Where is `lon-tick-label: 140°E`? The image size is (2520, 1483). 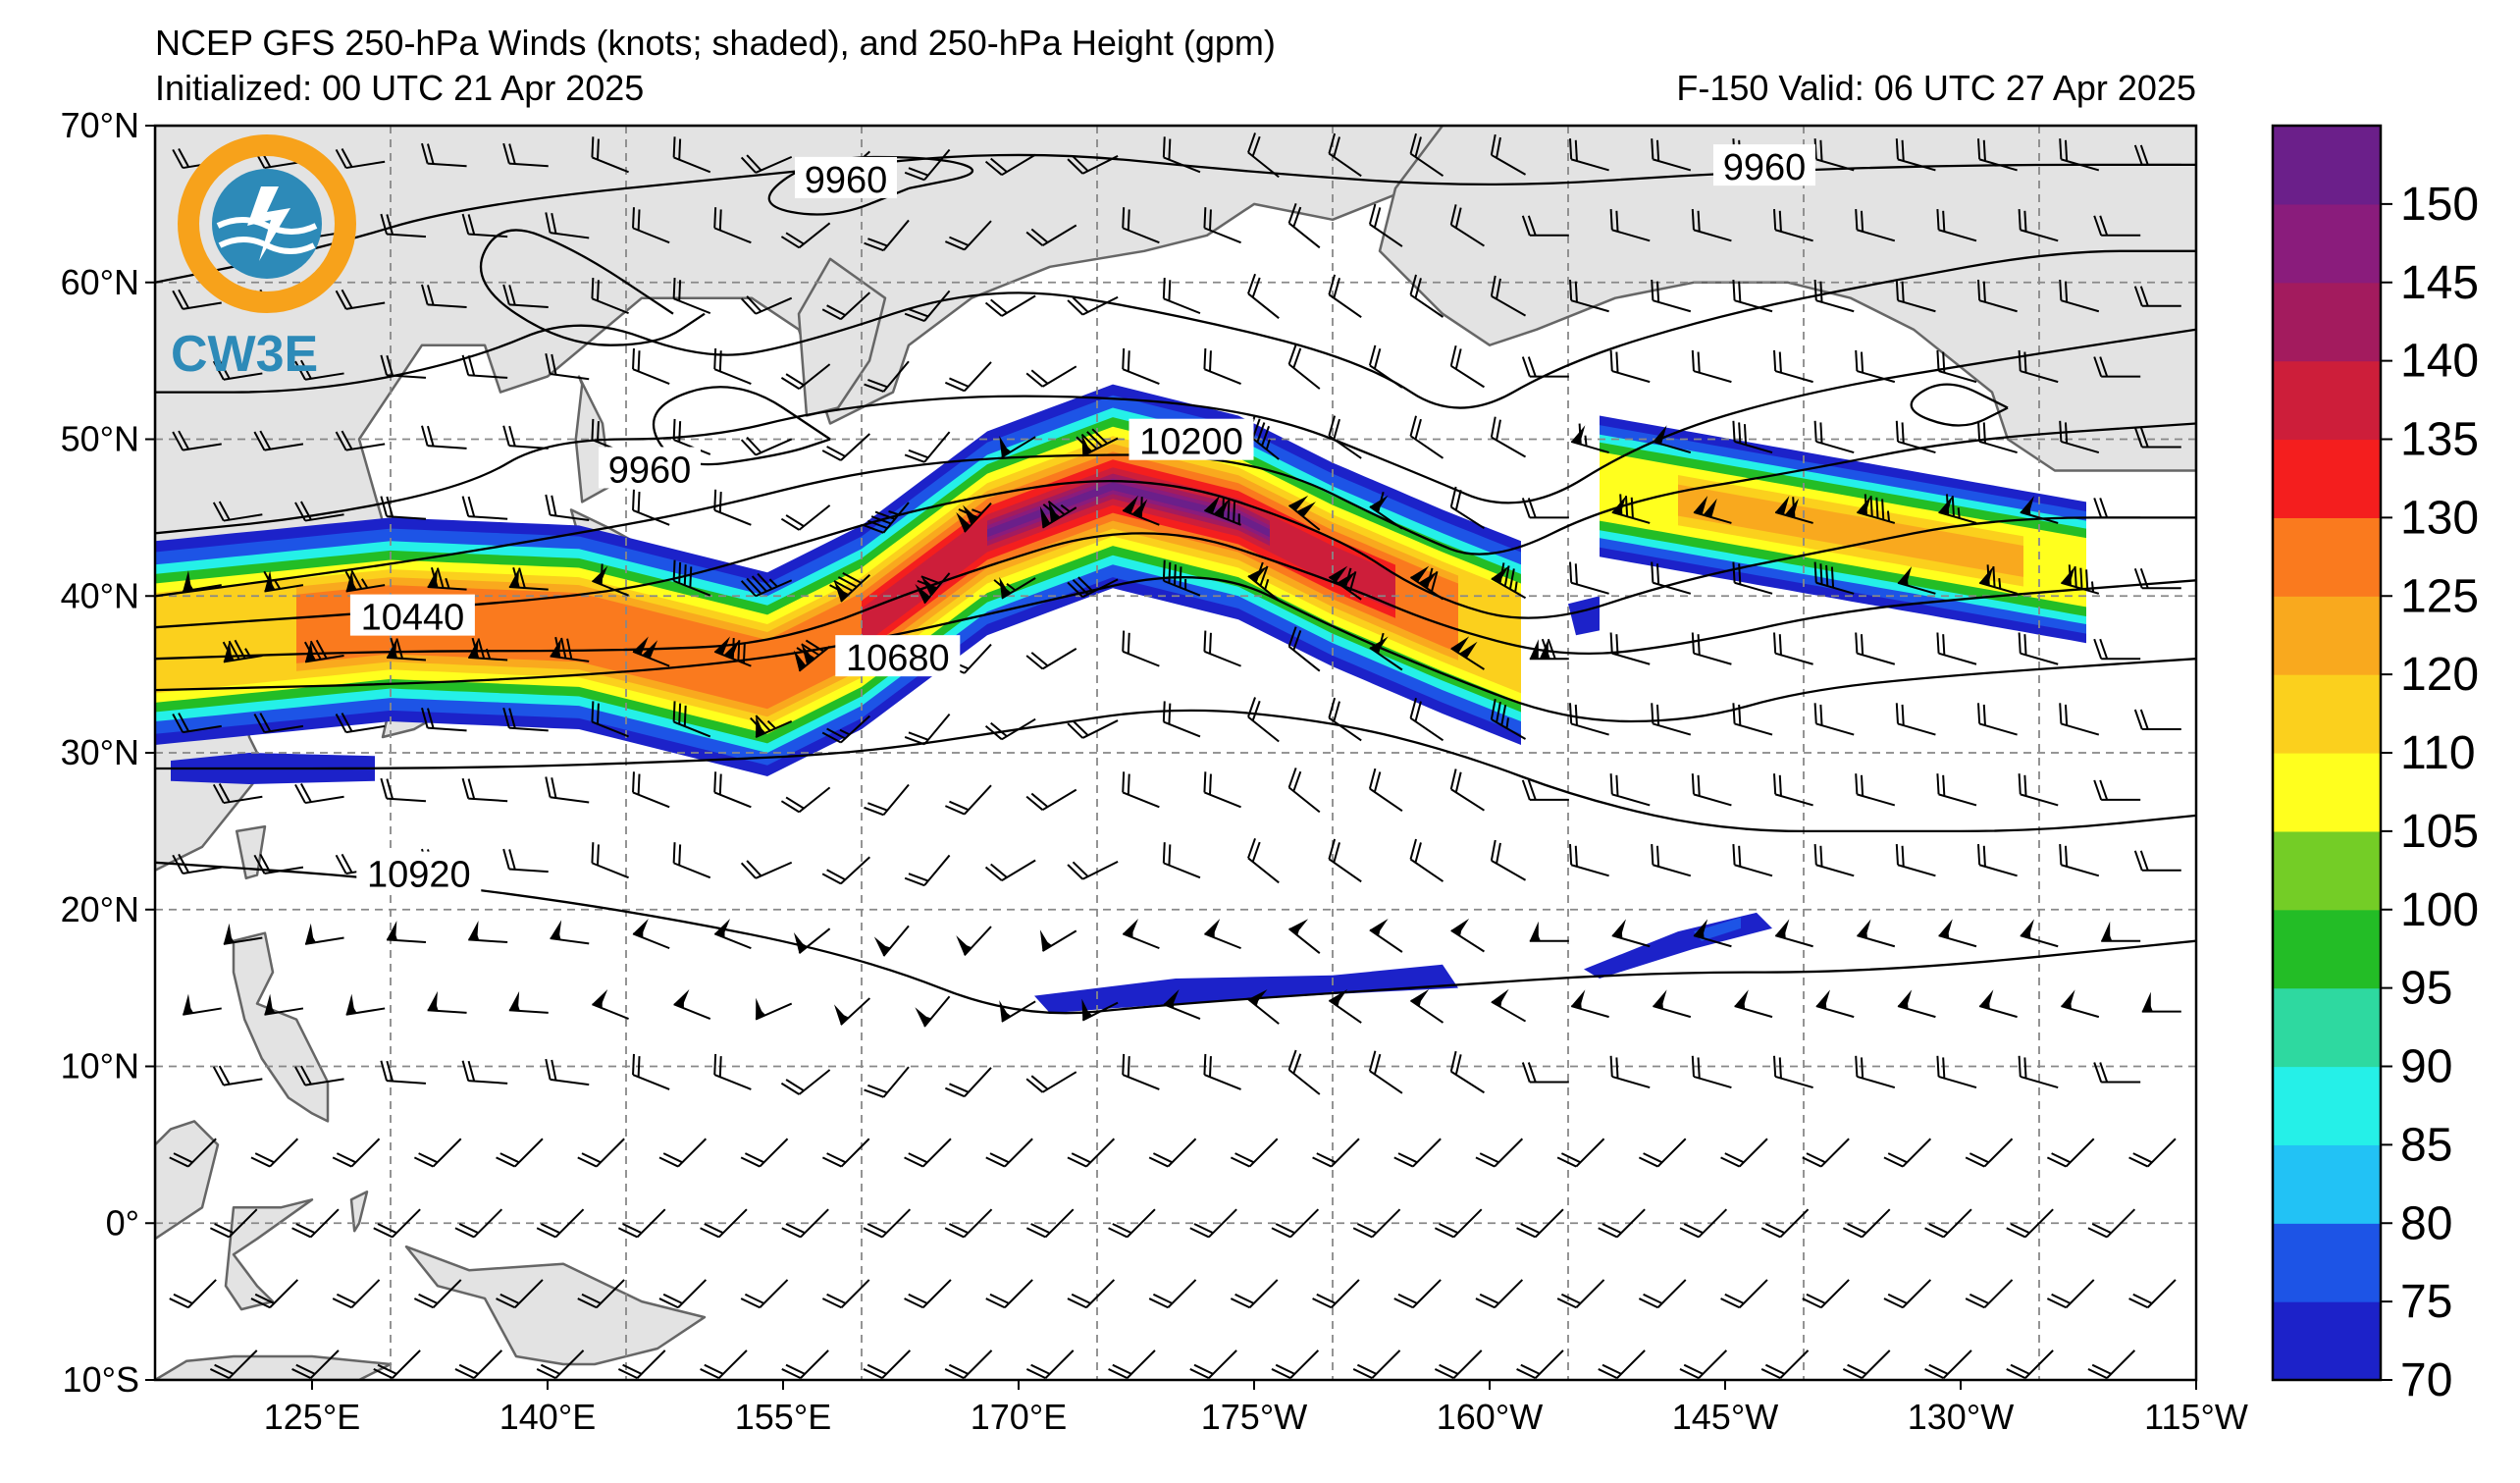 lon-tick-label: 140°E is located at coordinates (547, 1417).